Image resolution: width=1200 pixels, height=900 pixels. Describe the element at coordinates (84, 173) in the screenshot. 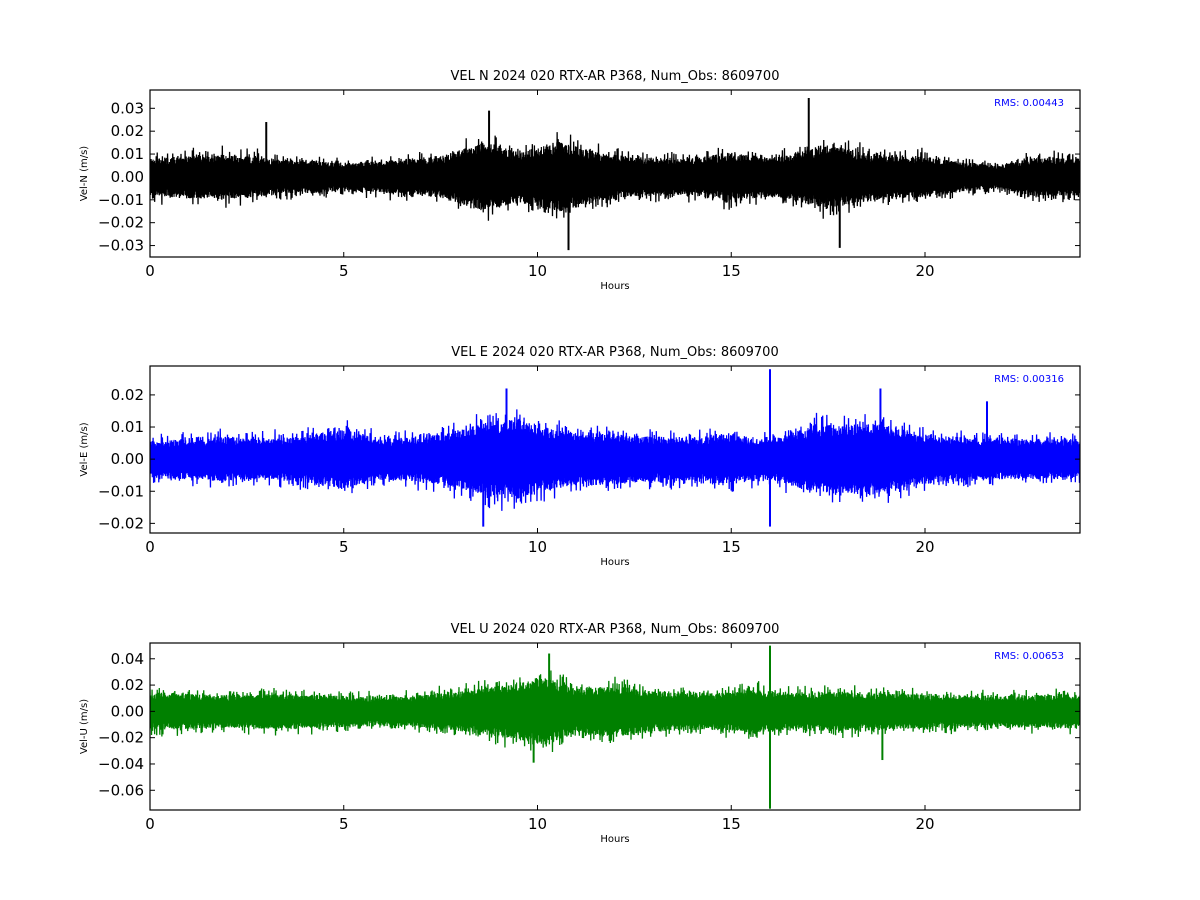

I see `y-axis-label: Vel-N (m/s)` at that location.